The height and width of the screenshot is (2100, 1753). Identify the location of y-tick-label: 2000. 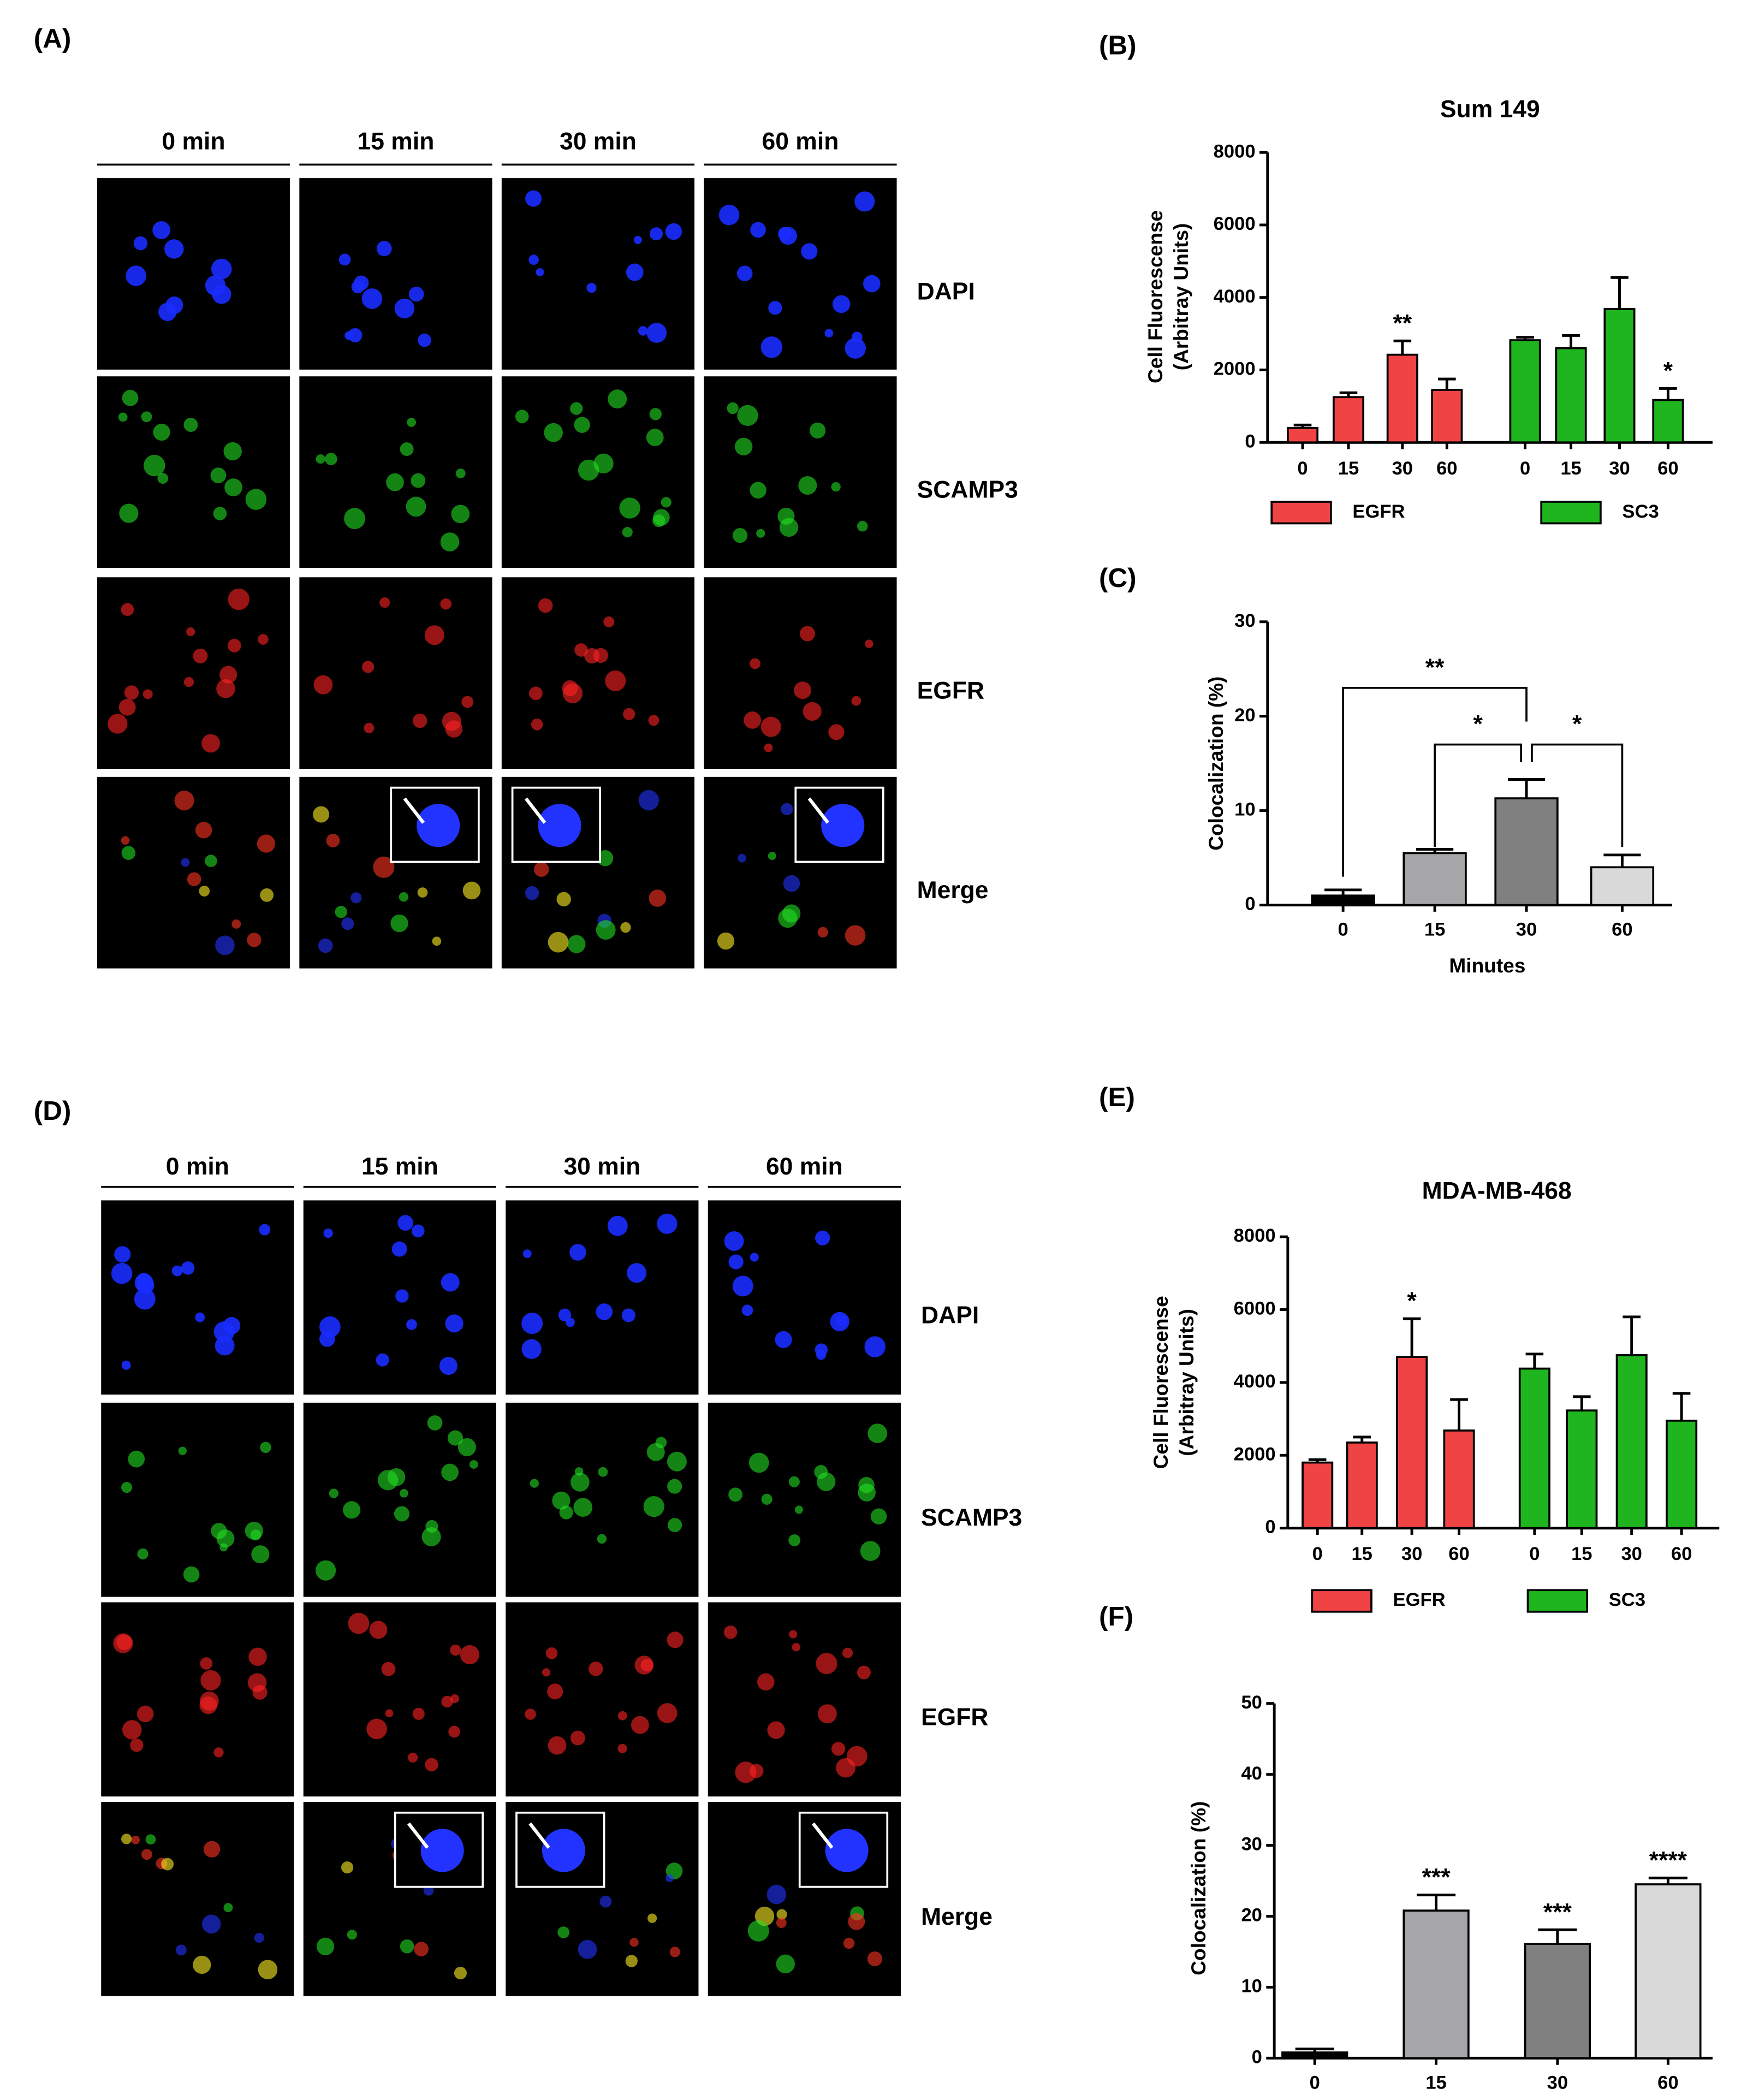
(1235, 369).